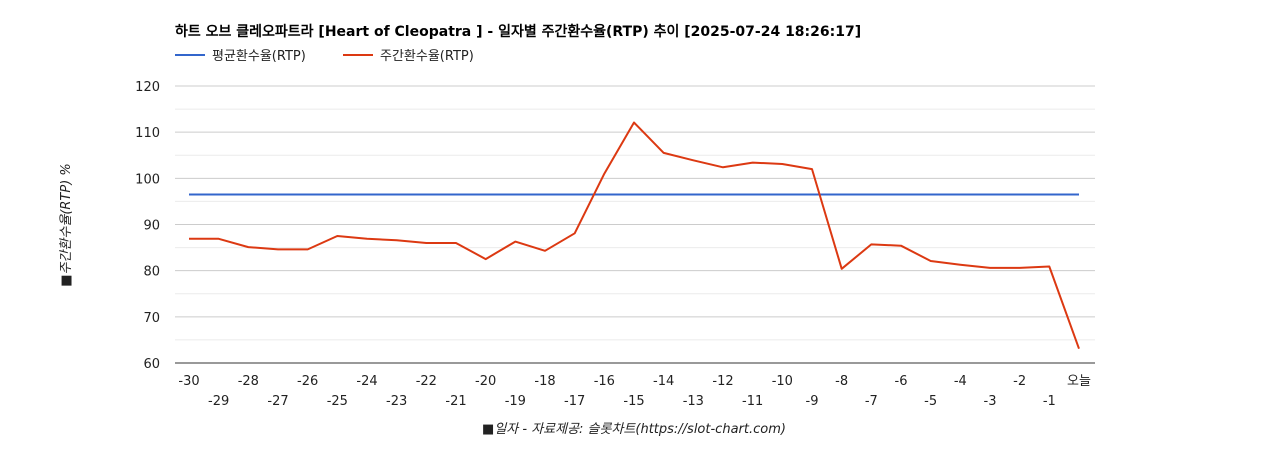 The width and height of the screenshot is (1268, 450). I want to click on y-axis-title: ■주간환수율(RTP) %, so click(66, 225).